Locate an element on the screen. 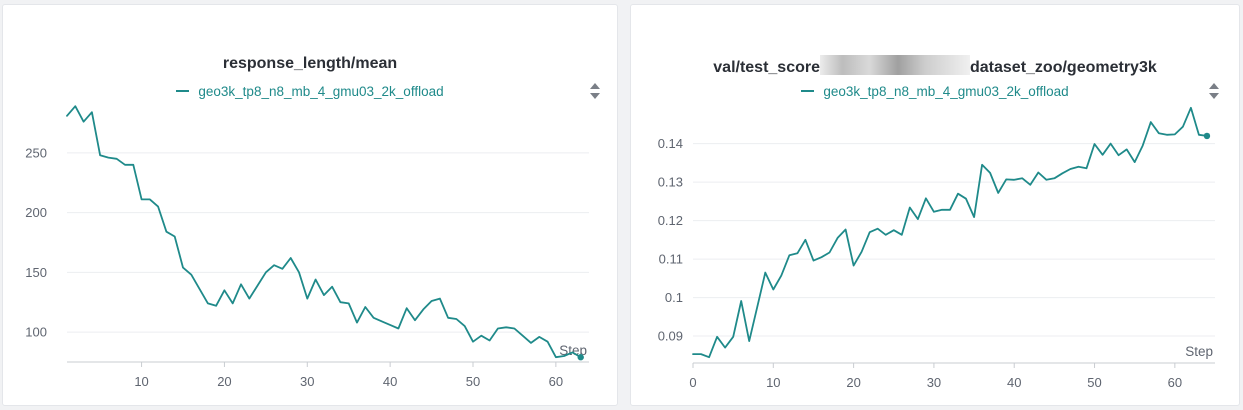 The width and height of the screenshot is (1243, 410). y-tick-label: 0.13 is located at coordinates (670, 182).